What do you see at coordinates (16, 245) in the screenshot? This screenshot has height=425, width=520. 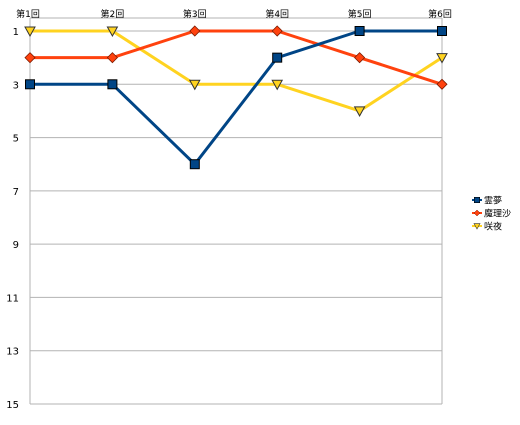 I see `y-tick-label: 9` at bounding box center [16, 245].